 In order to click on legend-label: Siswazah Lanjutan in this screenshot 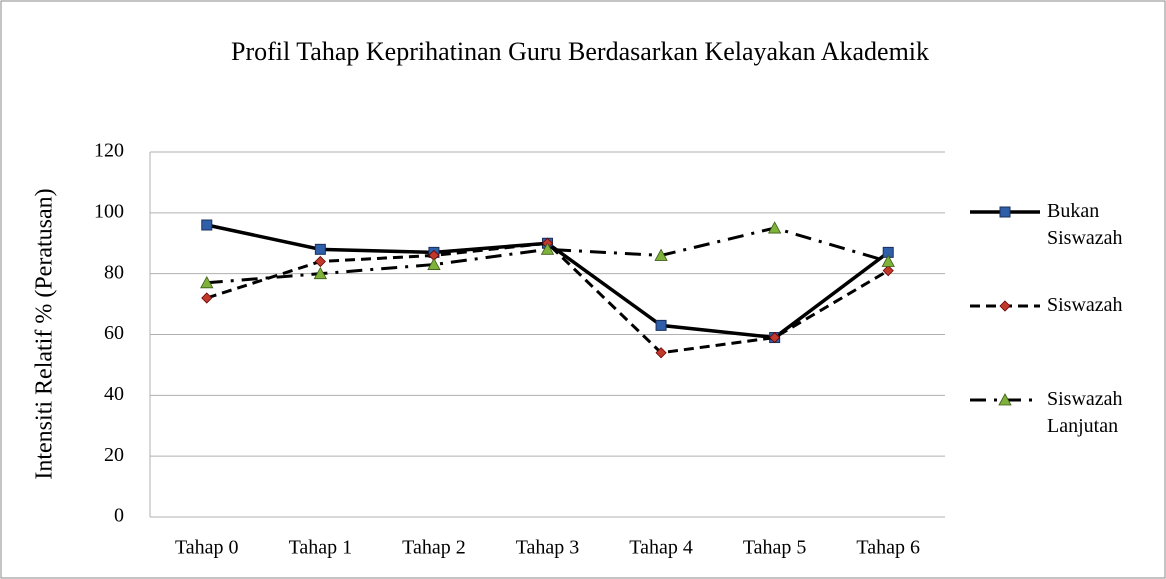, I will do `click(1085, 412)`.